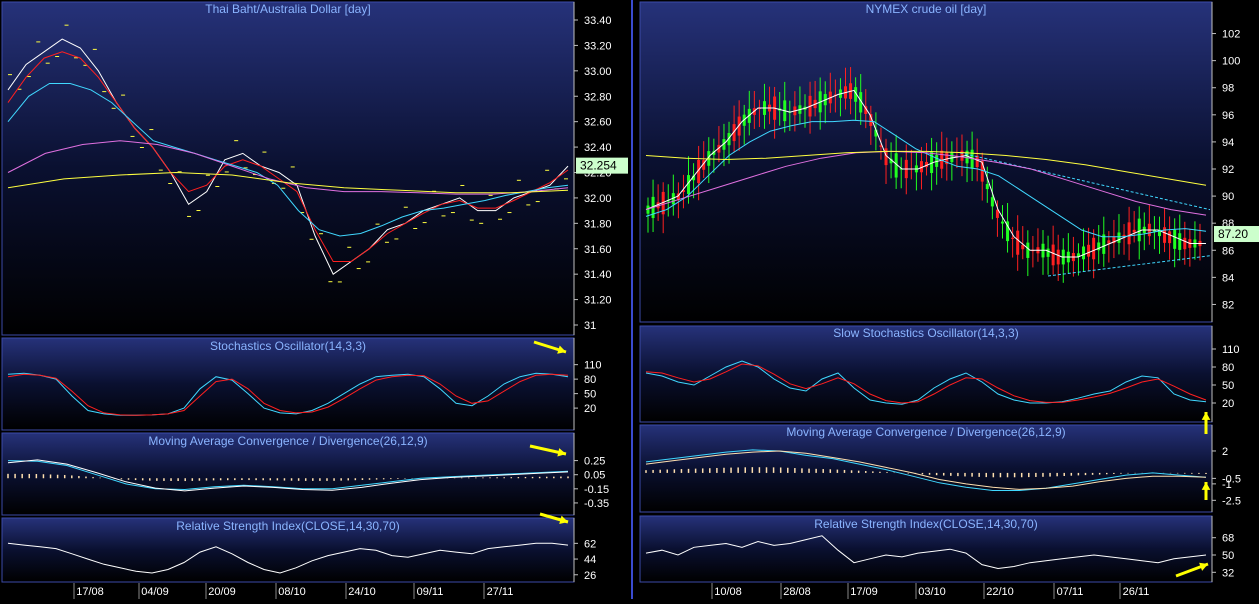  I want to click on right-stochastics-y-tick-label: 110, so click(1231, 350).